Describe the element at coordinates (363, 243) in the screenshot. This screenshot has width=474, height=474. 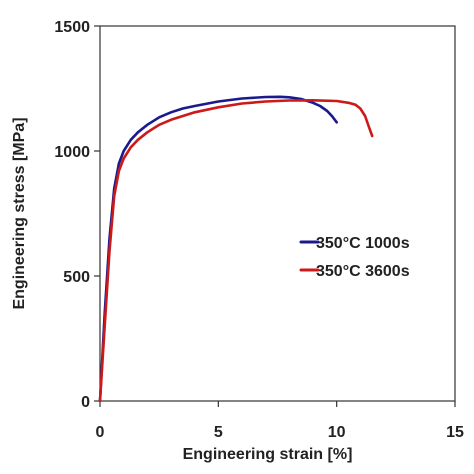
I see `legend-label-1000s: 350°C 1000s` at that location.